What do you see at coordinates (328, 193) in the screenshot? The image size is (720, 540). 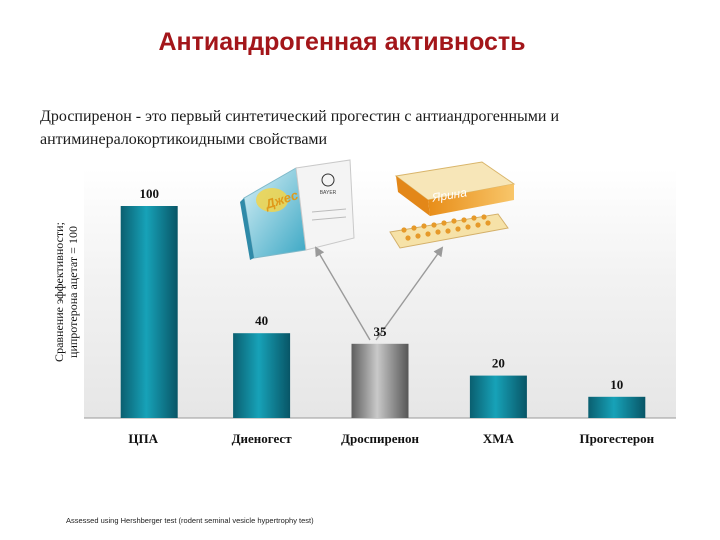 I see `bayer-text: BAYER` at bounding box center [328, 193].